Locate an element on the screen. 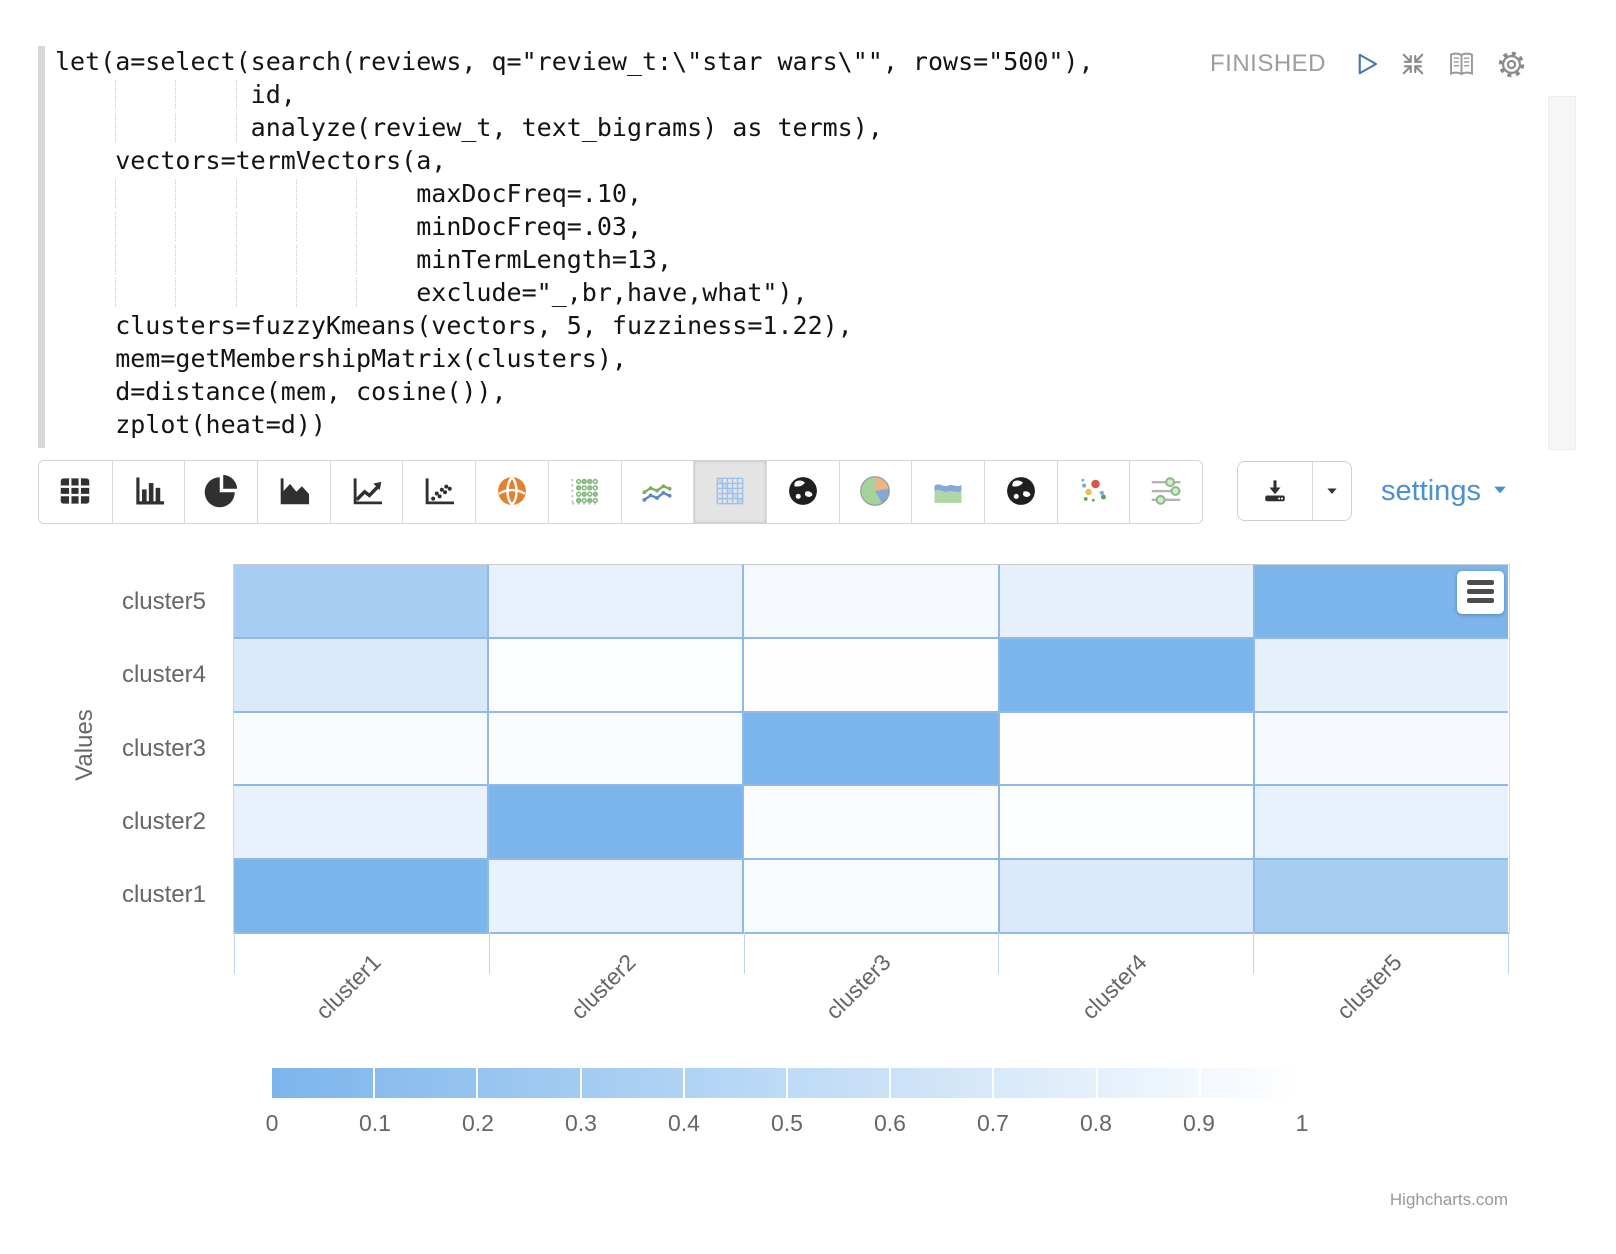  area-chart-icon is located at coordinates (294, 492).